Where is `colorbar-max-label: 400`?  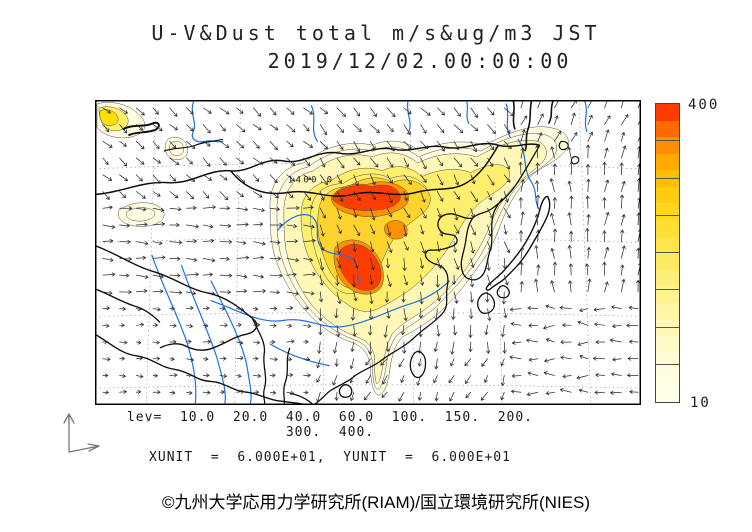 colorbar-max-label: 400 is located at coordinates (704, 105).